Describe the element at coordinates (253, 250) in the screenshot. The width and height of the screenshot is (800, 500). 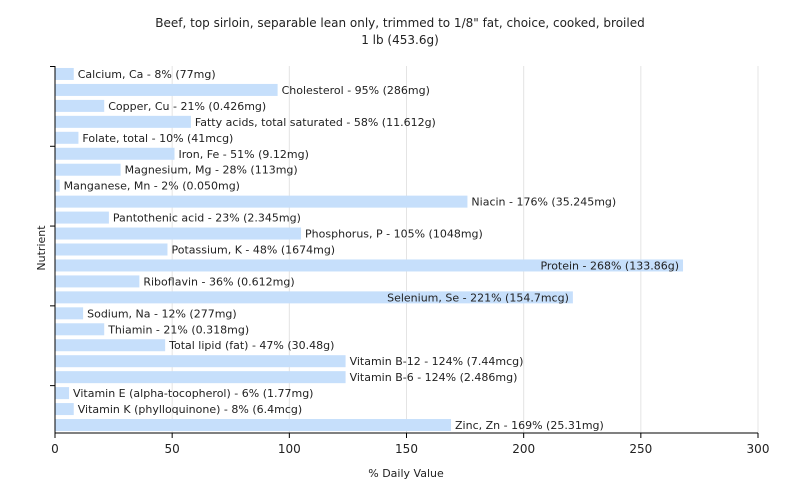
I see `bar-label: Potassium, K - 48% (1674mg)` at that location.